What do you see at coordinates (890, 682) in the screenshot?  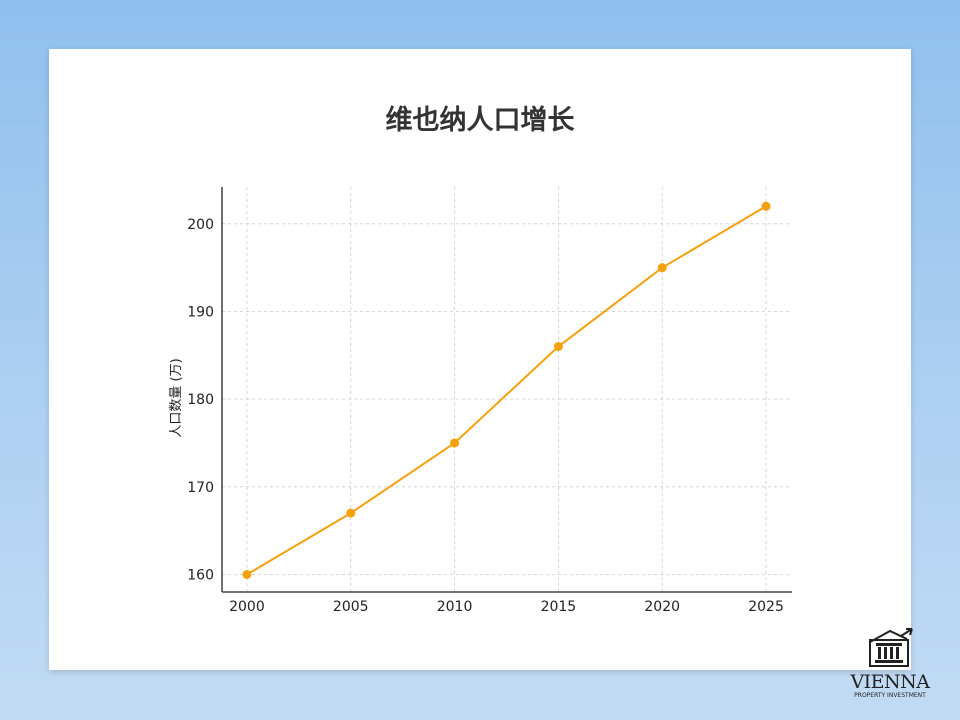 I see `logo-name: VIENNA` at bounding box center [890, 682].